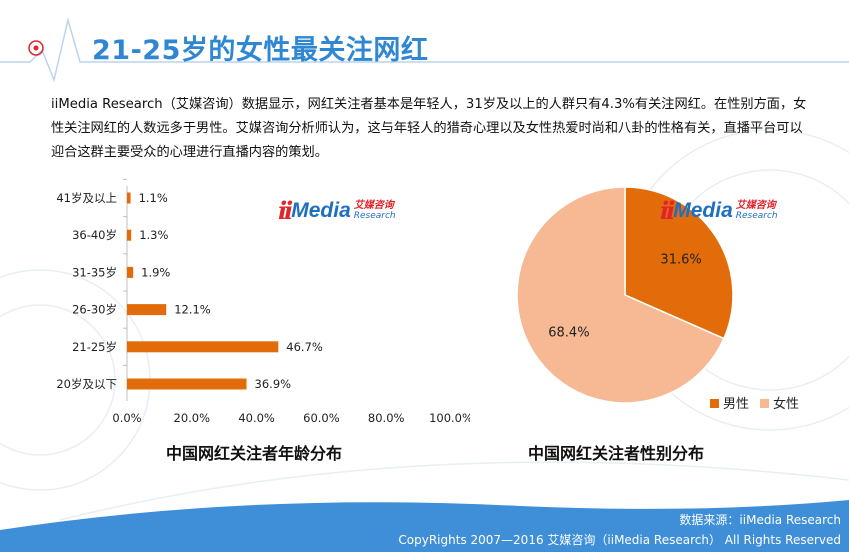  What do you see at coordinates (680, 259) in the screenshot?
I see `pie-value-label: 31.6%` at bounding box center [680, 259].